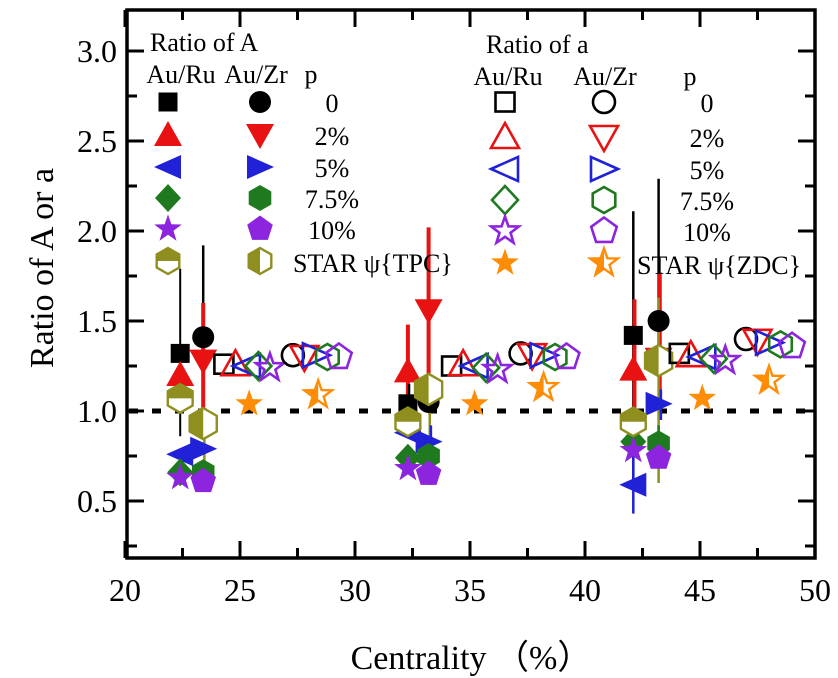  Describe the element at coordinates (204, 42) in the screenshot. I see `legend-title: Ratio of A` at that location.